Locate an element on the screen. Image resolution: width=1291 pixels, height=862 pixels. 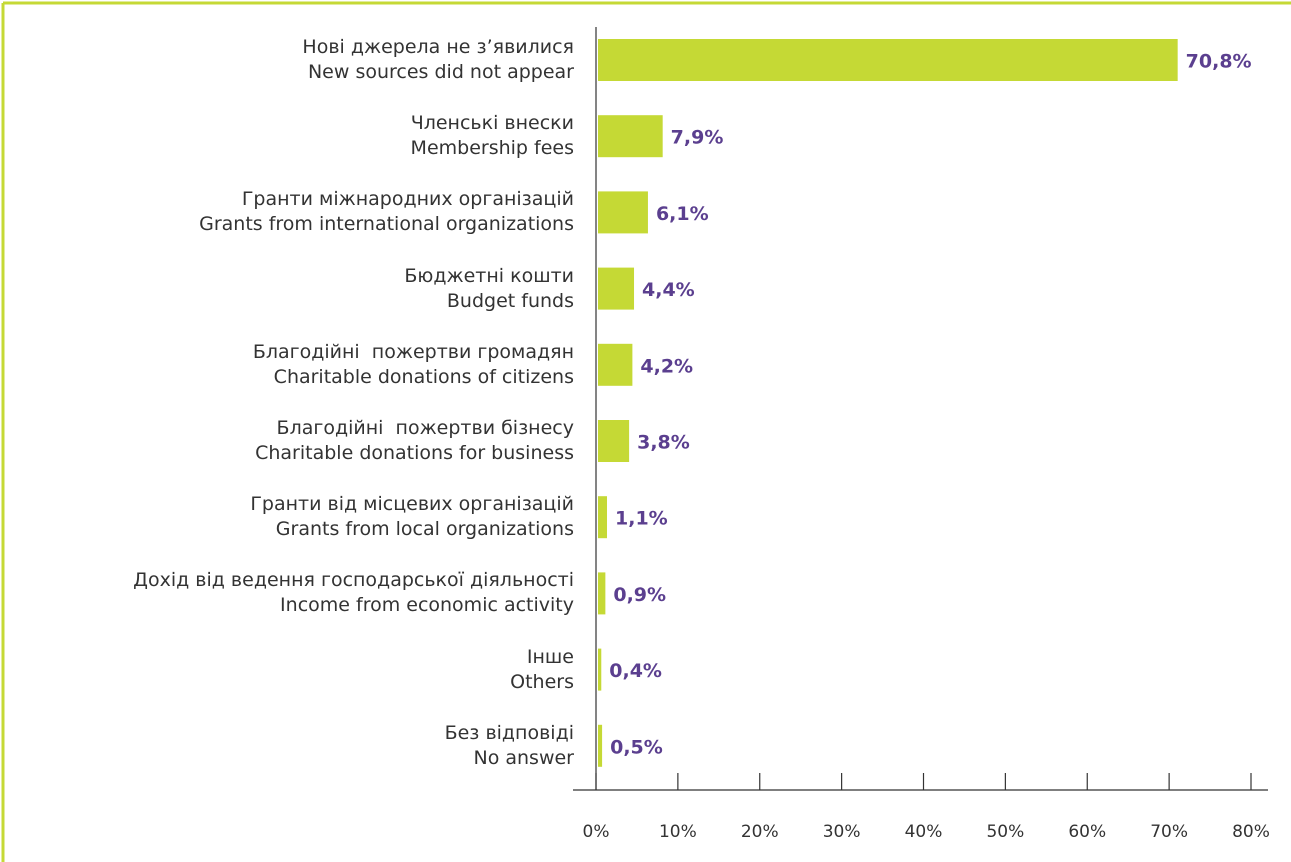
x-tick-label: 10% is located at coordinates (678, 832).